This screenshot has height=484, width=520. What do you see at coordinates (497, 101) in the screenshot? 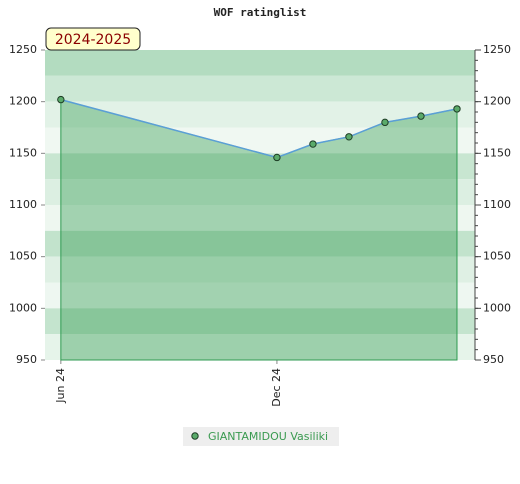
I see `y2-tick-label: 1200` at bounding box center [497, 101].